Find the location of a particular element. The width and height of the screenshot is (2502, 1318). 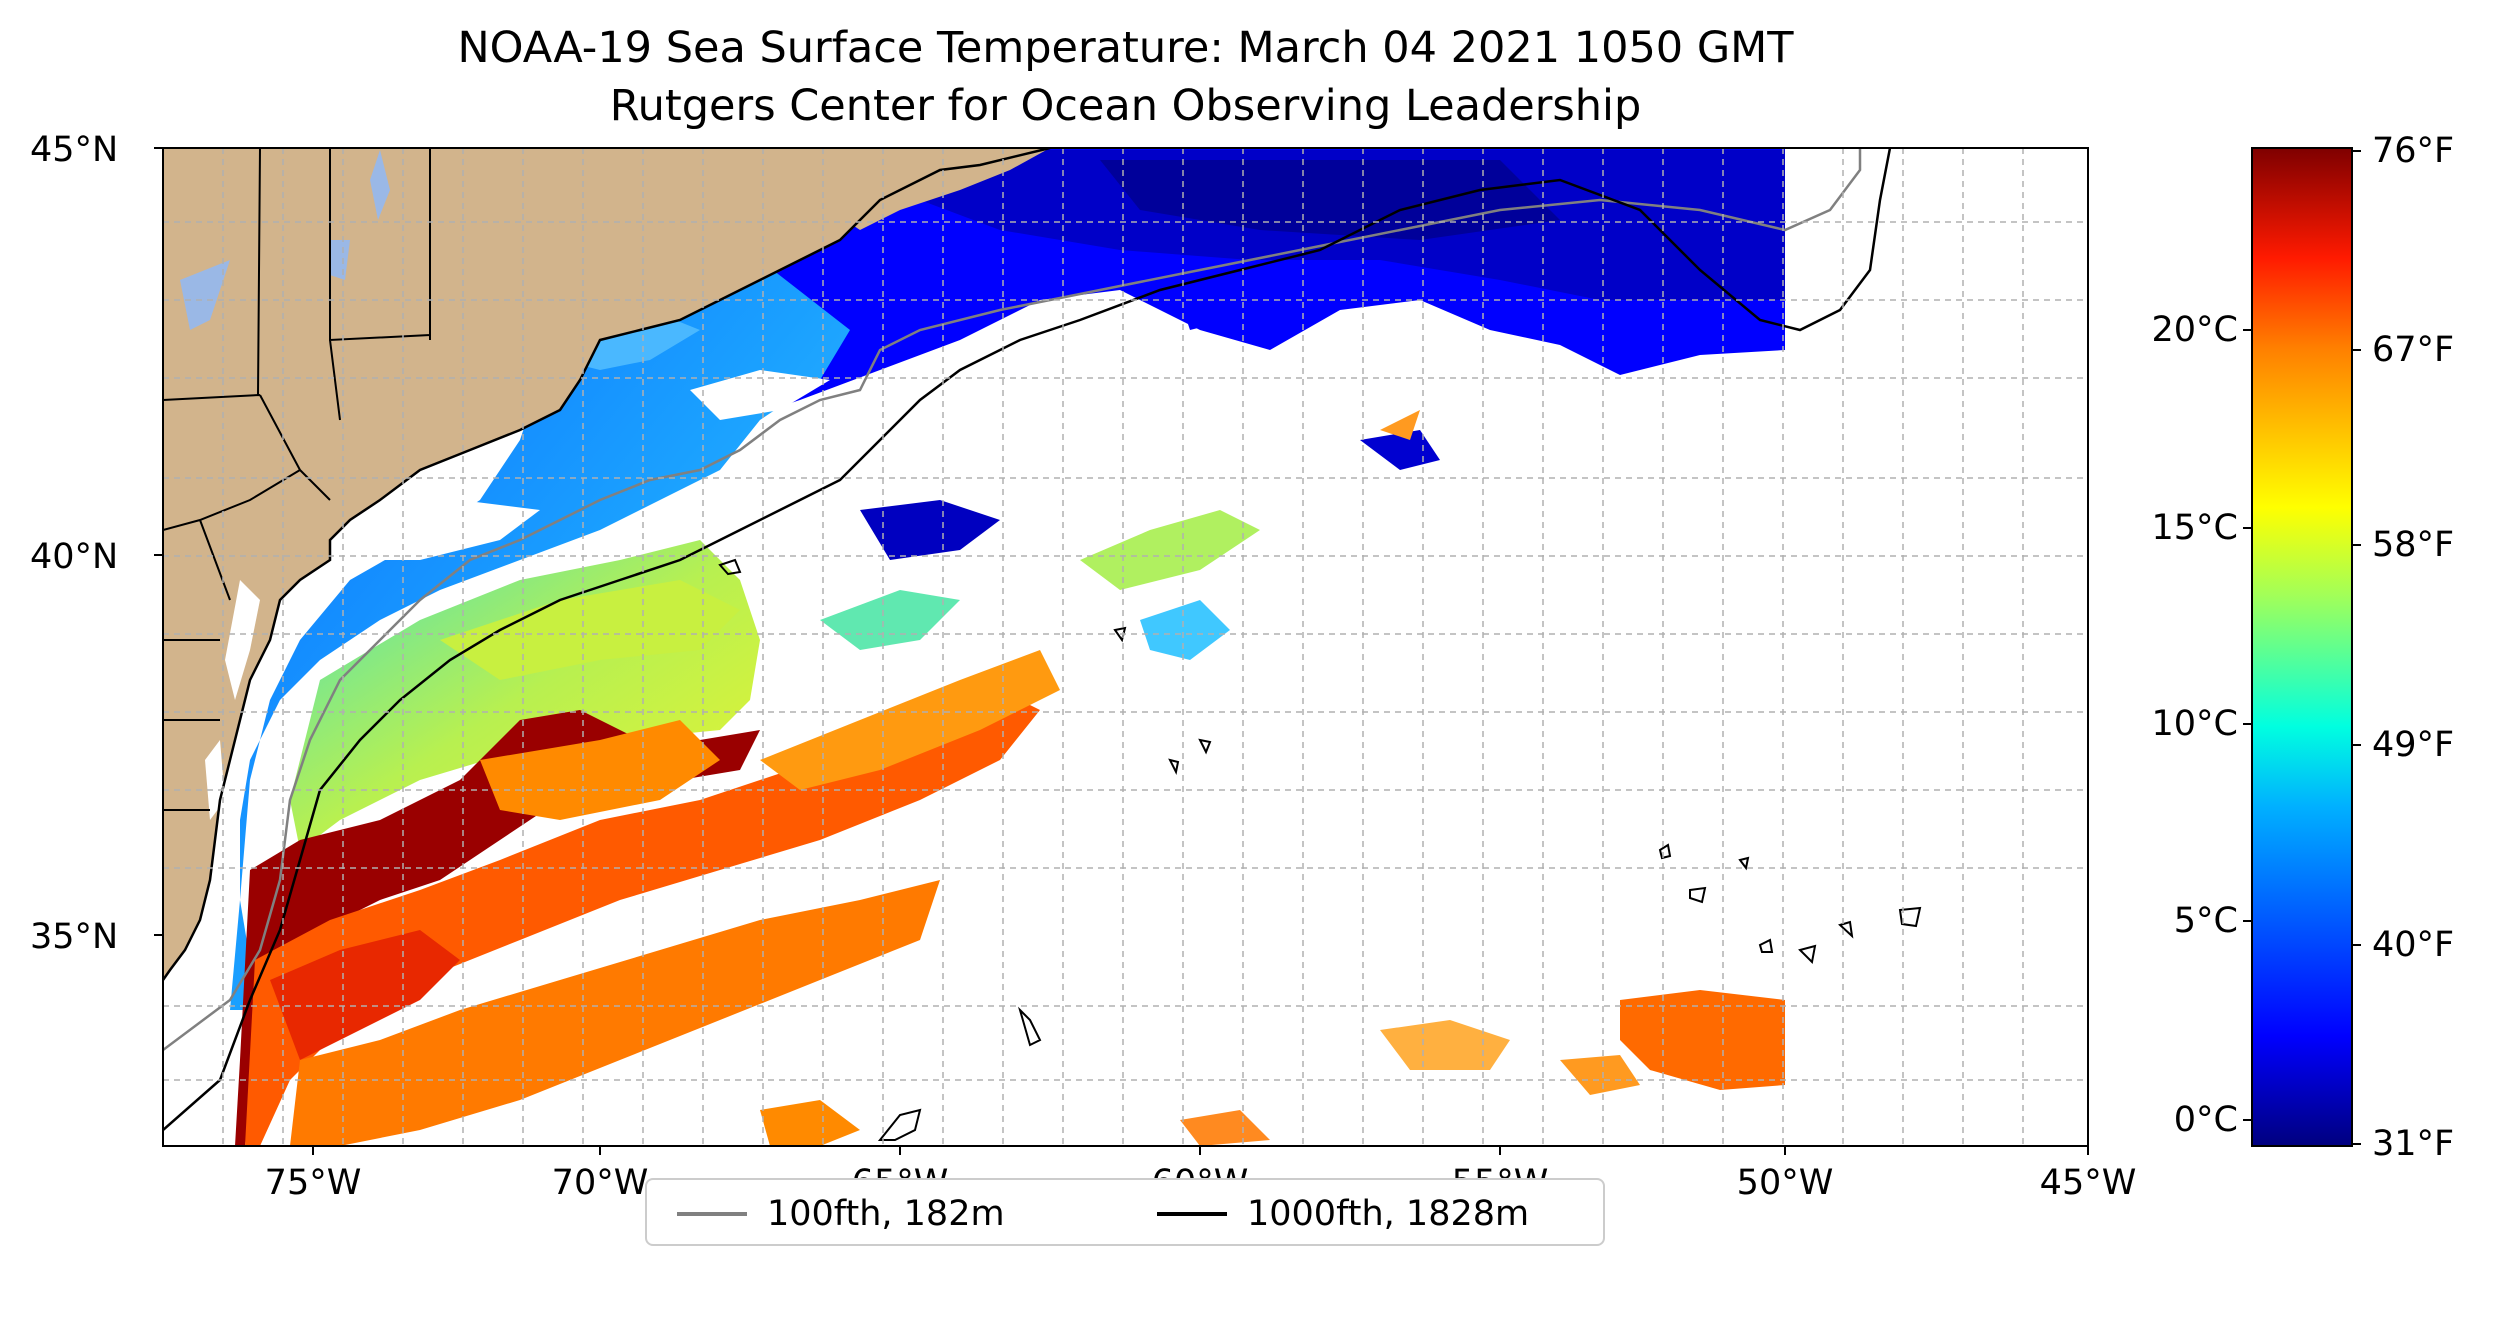

colorbar-celsius-label: 15°C is located at coordinates (2194, 528).